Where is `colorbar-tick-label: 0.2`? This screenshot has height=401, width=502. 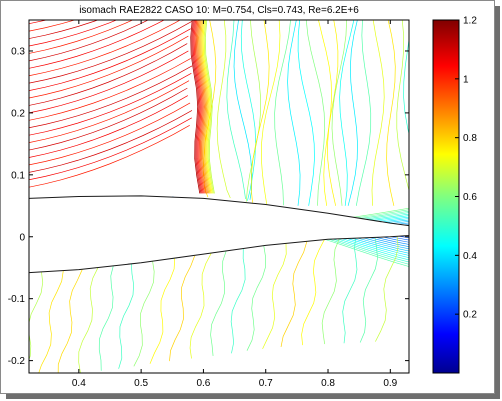
colorbar-tick-label: 0.2 is located at coordinates (470, 315).